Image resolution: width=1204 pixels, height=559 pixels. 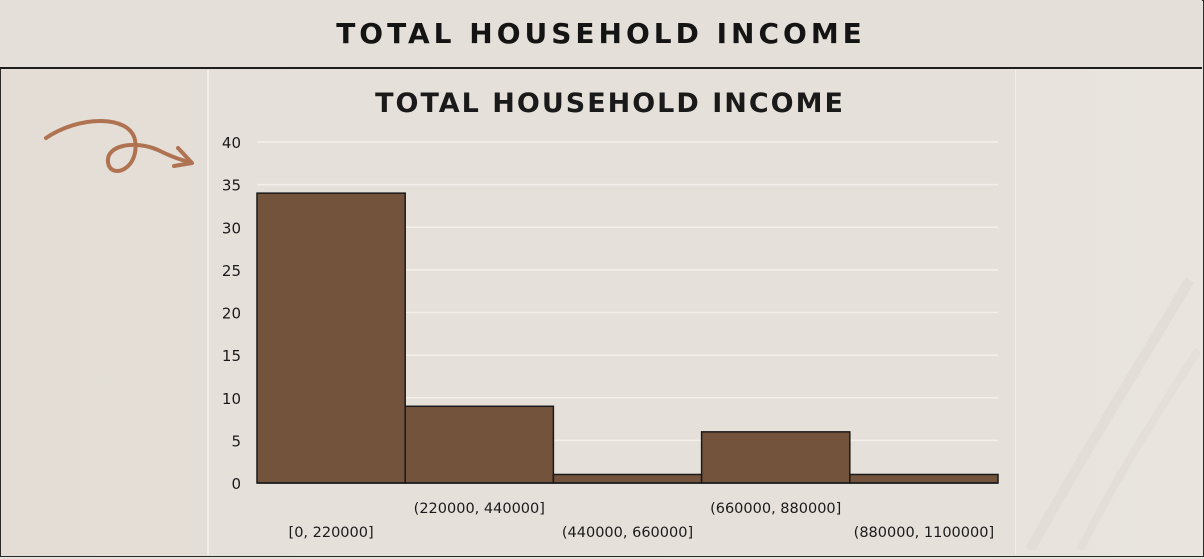 I want to click on y-tick-label: 30, so click(x=231, y=228).